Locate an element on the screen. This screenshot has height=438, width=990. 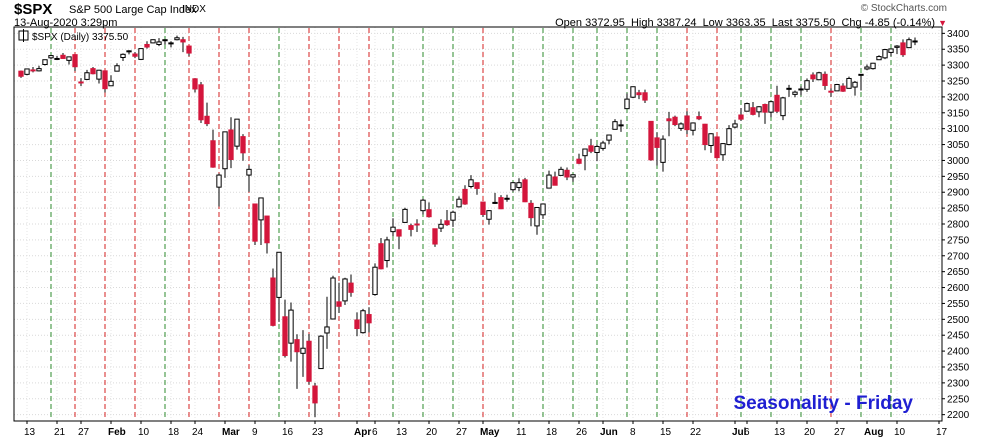
y-tick-label: 2800 is located at coordinates (958, 225).